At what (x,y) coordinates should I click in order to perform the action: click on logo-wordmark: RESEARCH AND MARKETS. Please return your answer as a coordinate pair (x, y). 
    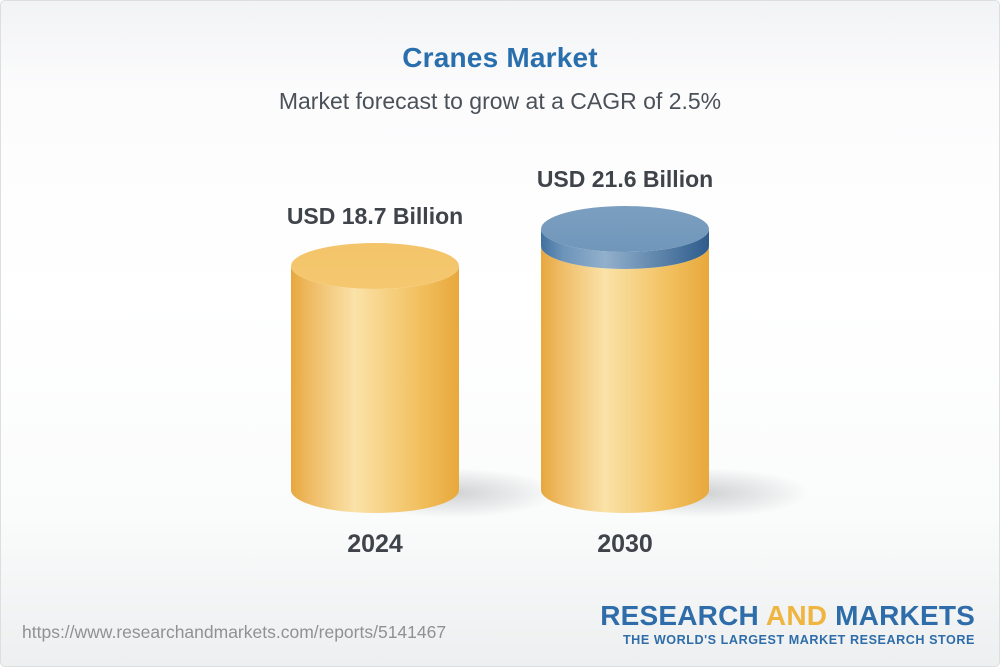
    Looking at the image, I should click on (787, 616).